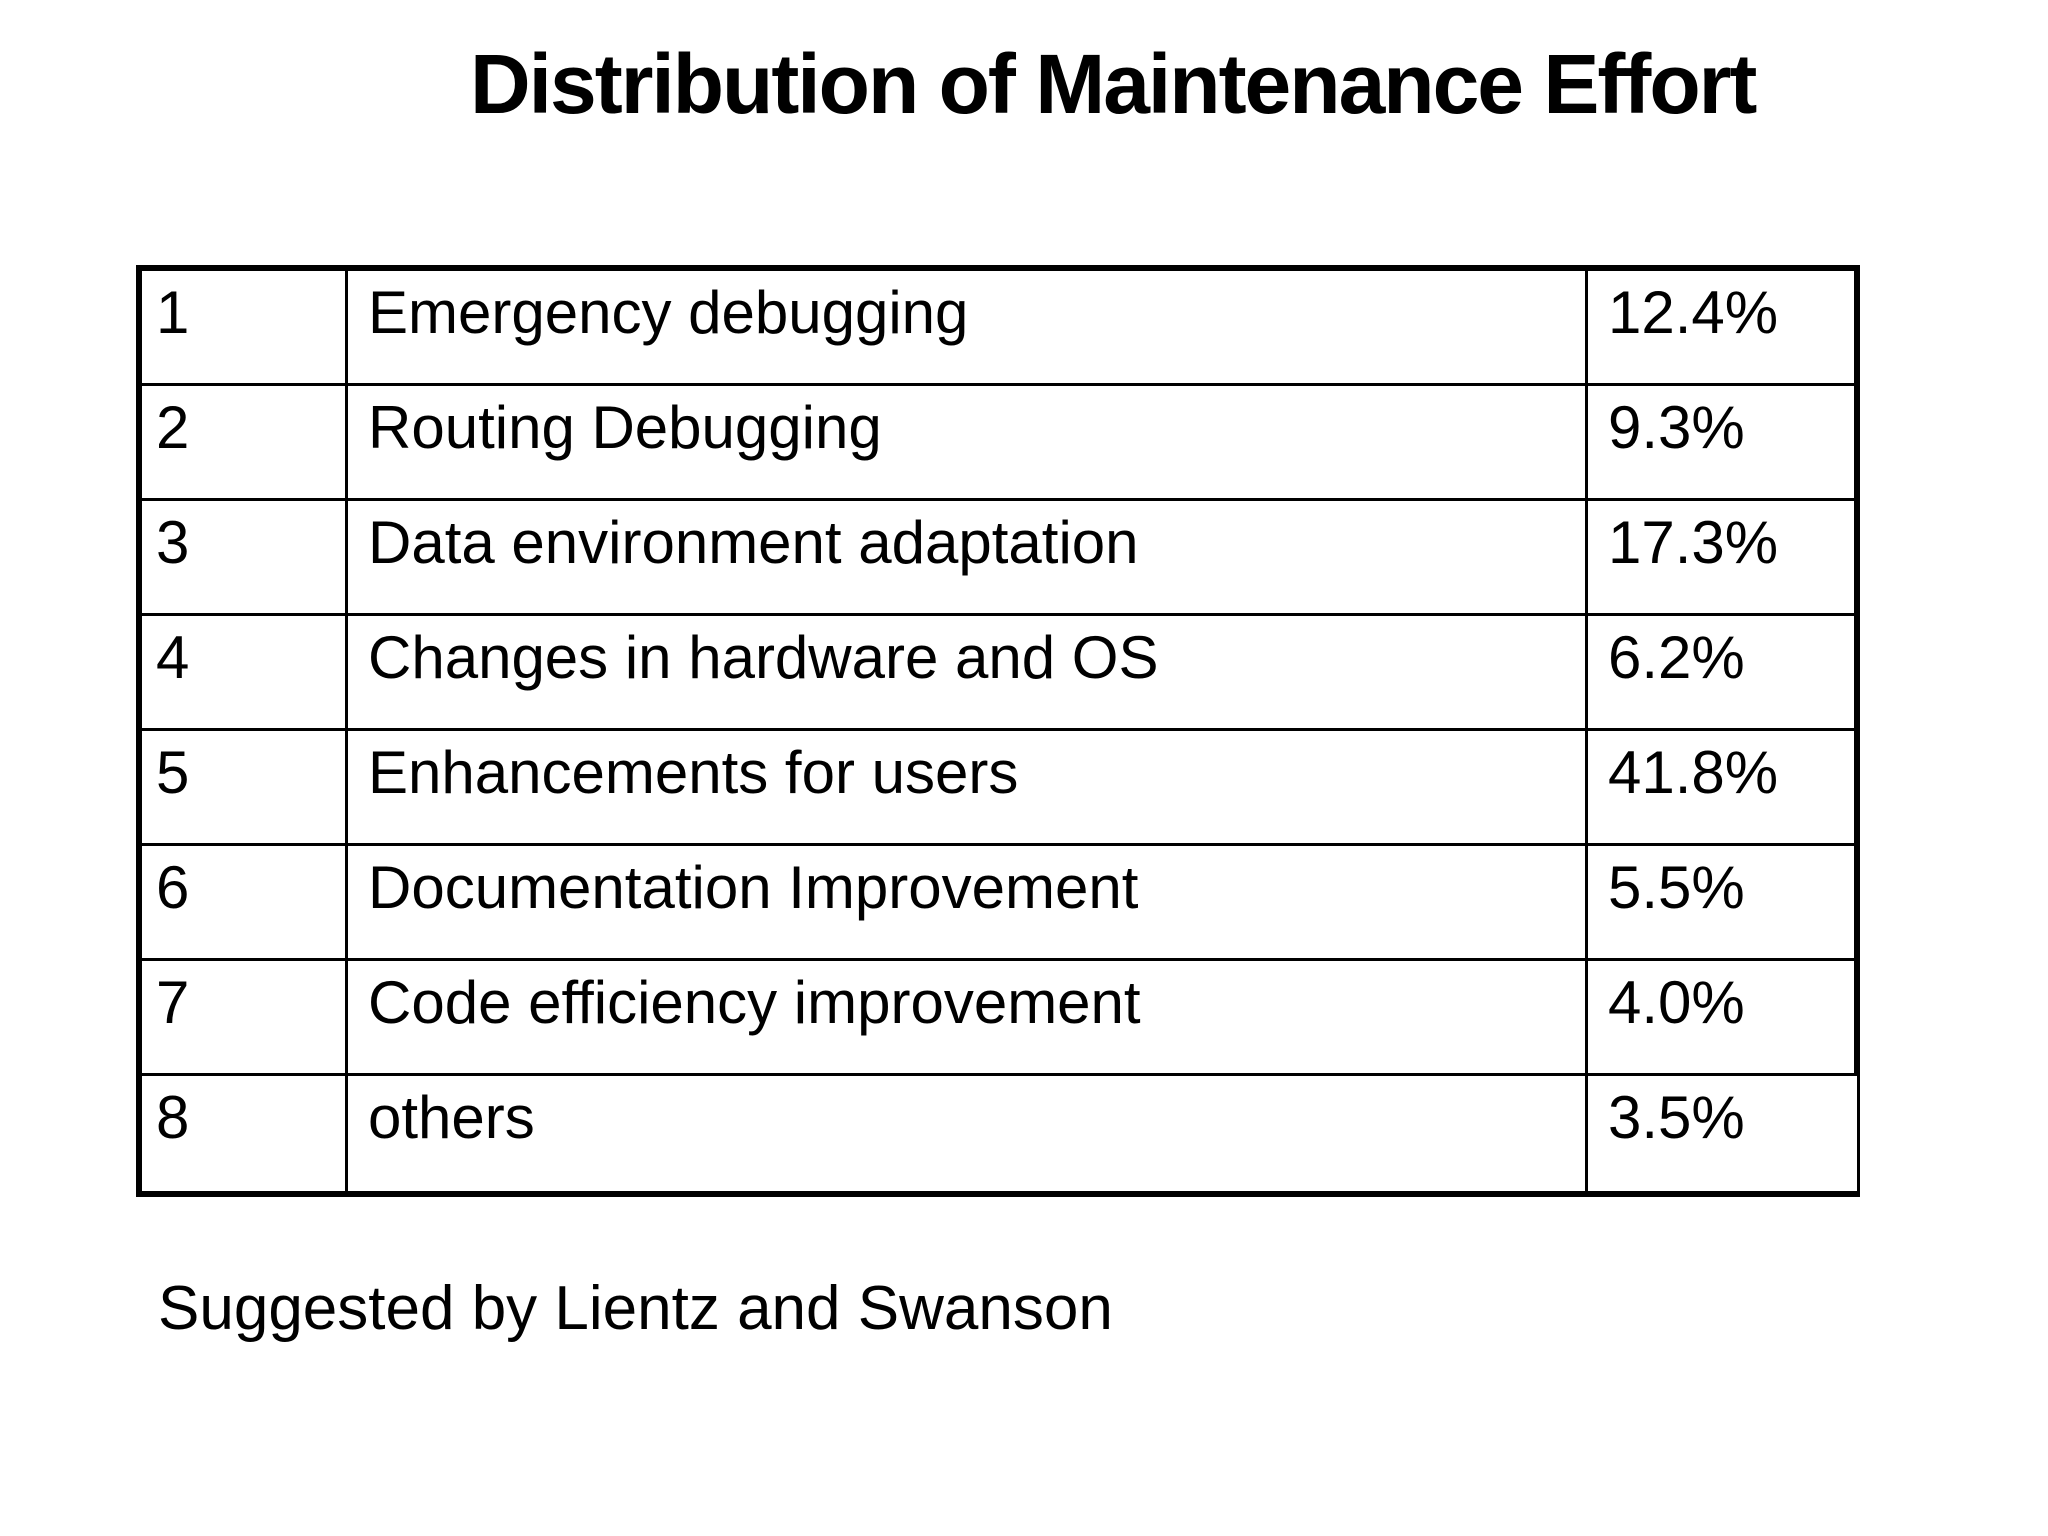 The image size is (2048, 1536). I want to click on slide-title: Distribution of Maintenance Effort, so click(1113, 84).